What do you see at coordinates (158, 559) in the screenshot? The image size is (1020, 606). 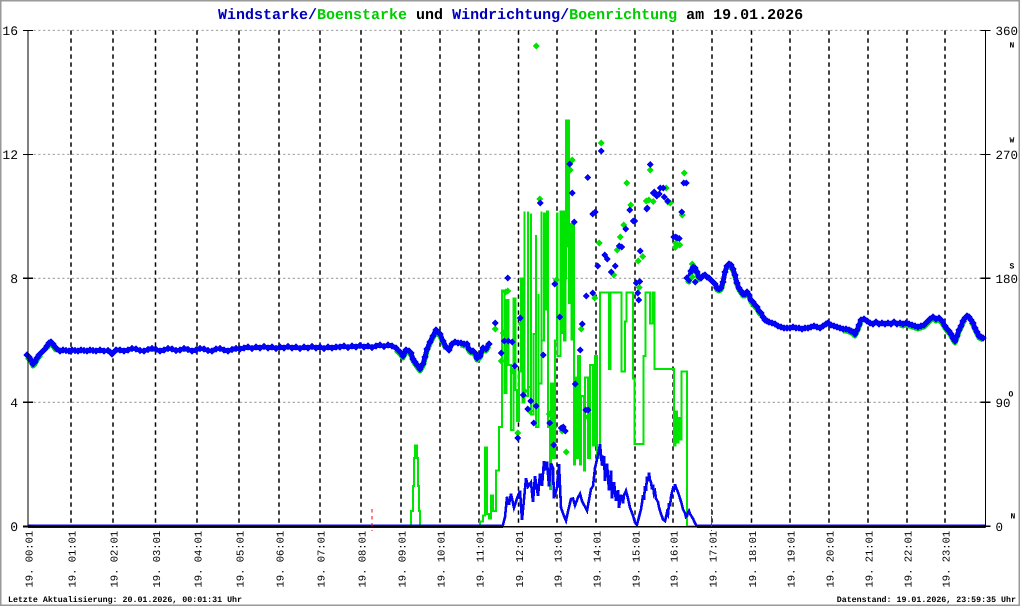 I see `svg-text: 19. 03:01` at bounding box center [158, 559].